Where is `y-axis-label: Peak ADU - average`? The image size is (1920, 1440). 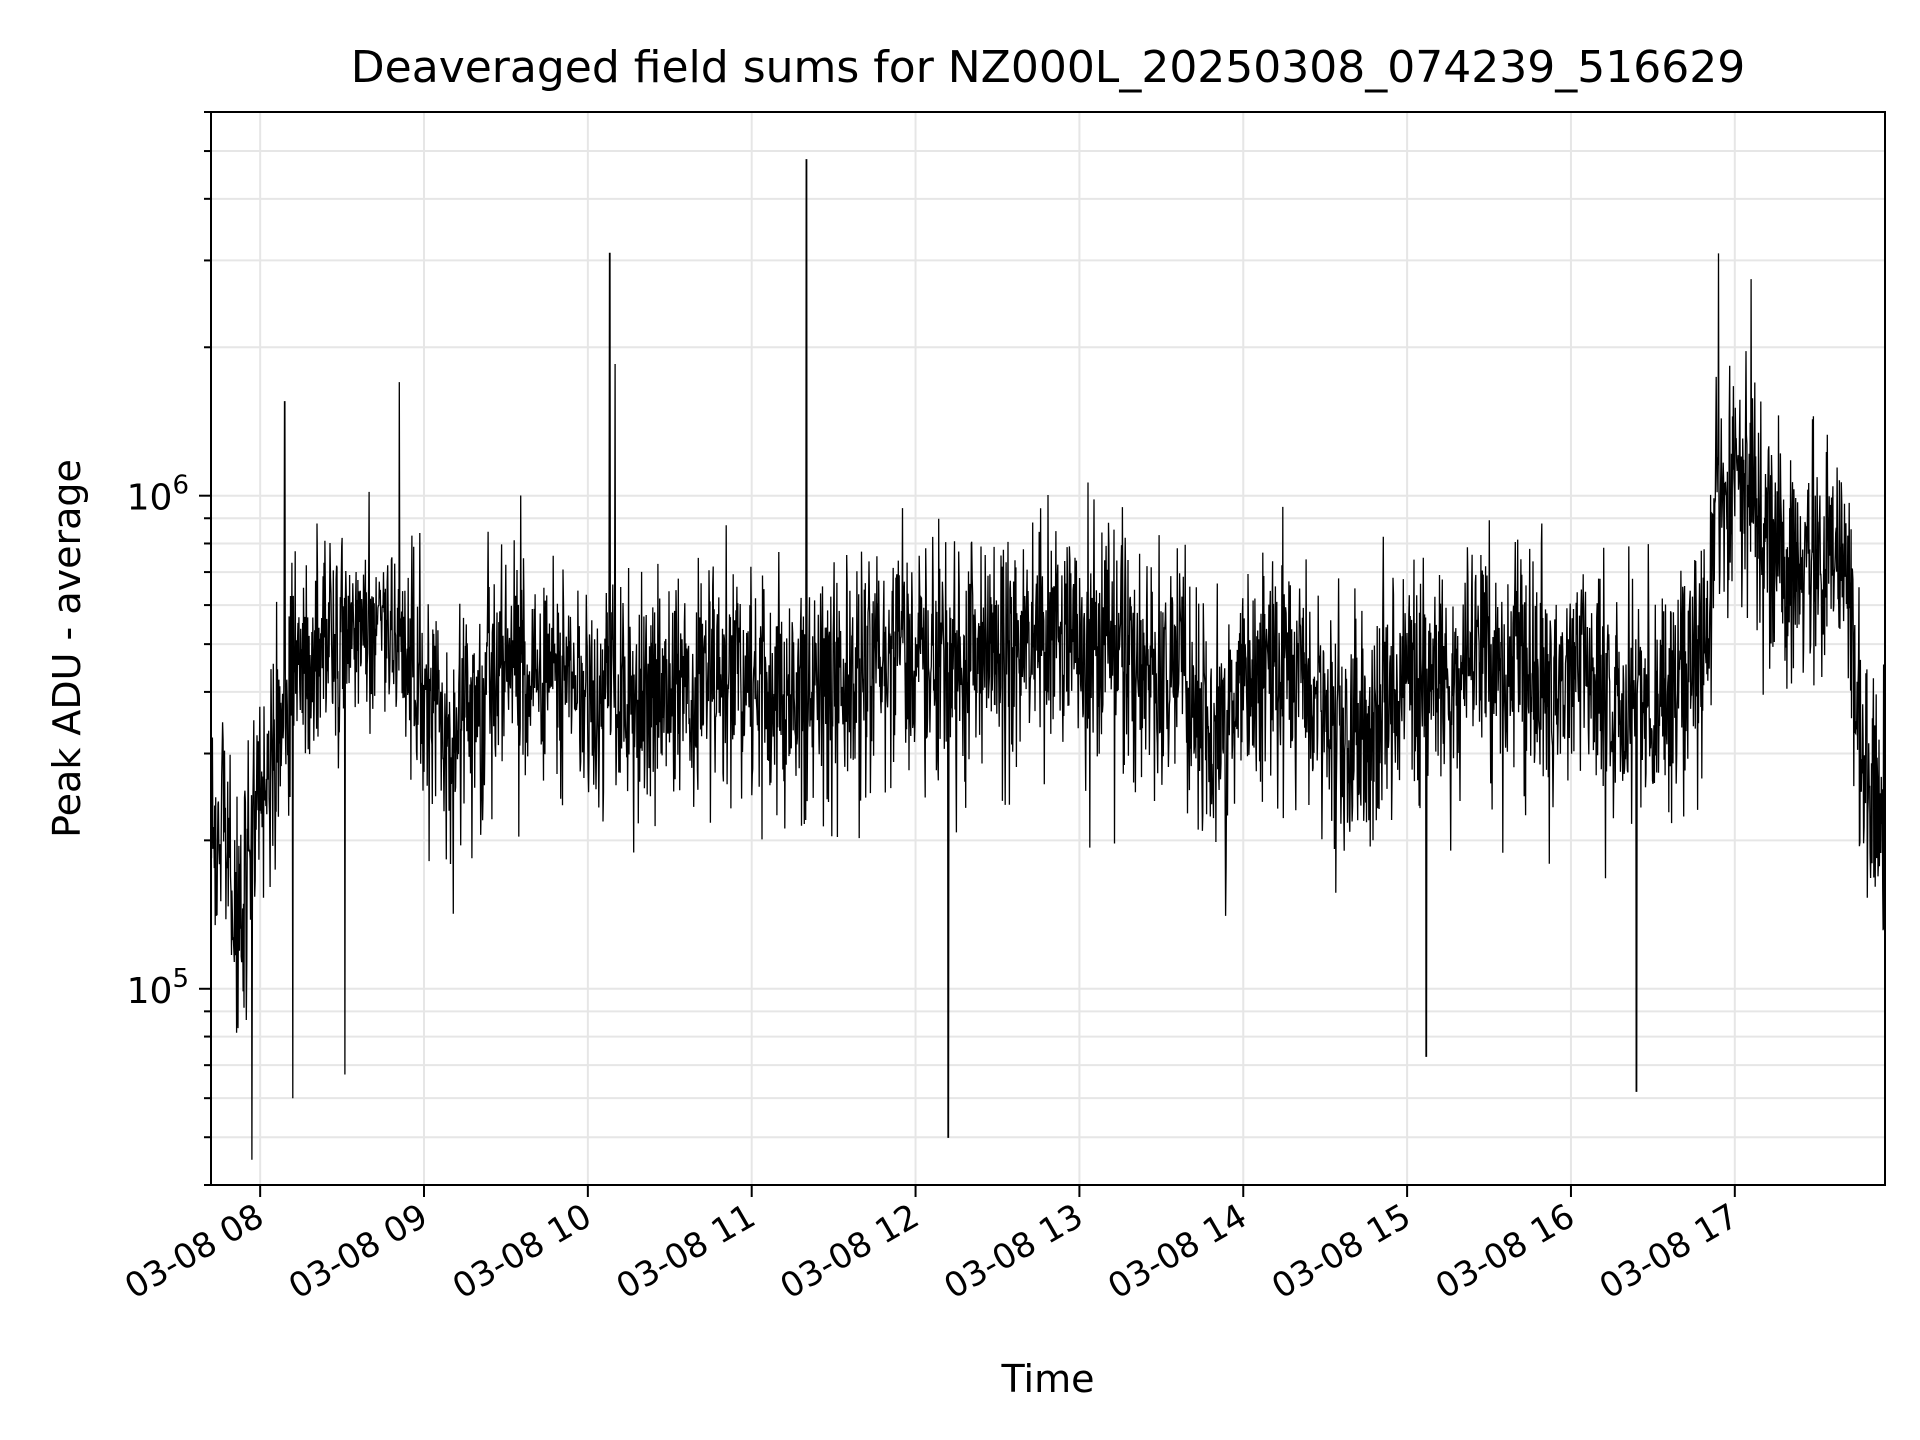 y-axis-label: Peak ADU - average is located at coordinates (67, 648).